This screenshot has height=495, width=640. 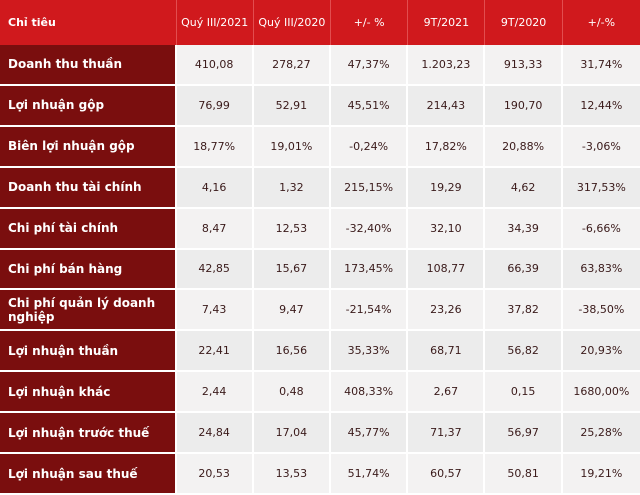 What do you see at coordinates (601, 229) in the screenshot?
I see `value-cell: -6,66%` at bounding box center [601, 229].